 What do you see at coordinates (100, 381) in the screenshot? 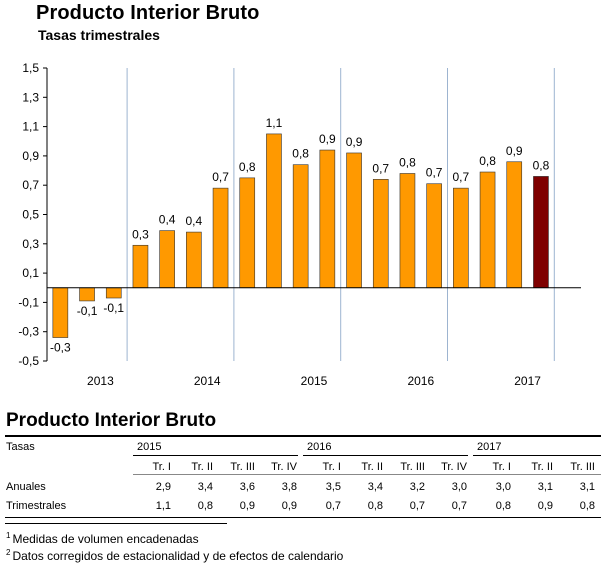
I see `x-year-label: 2013` at bounding box center [100, 381].